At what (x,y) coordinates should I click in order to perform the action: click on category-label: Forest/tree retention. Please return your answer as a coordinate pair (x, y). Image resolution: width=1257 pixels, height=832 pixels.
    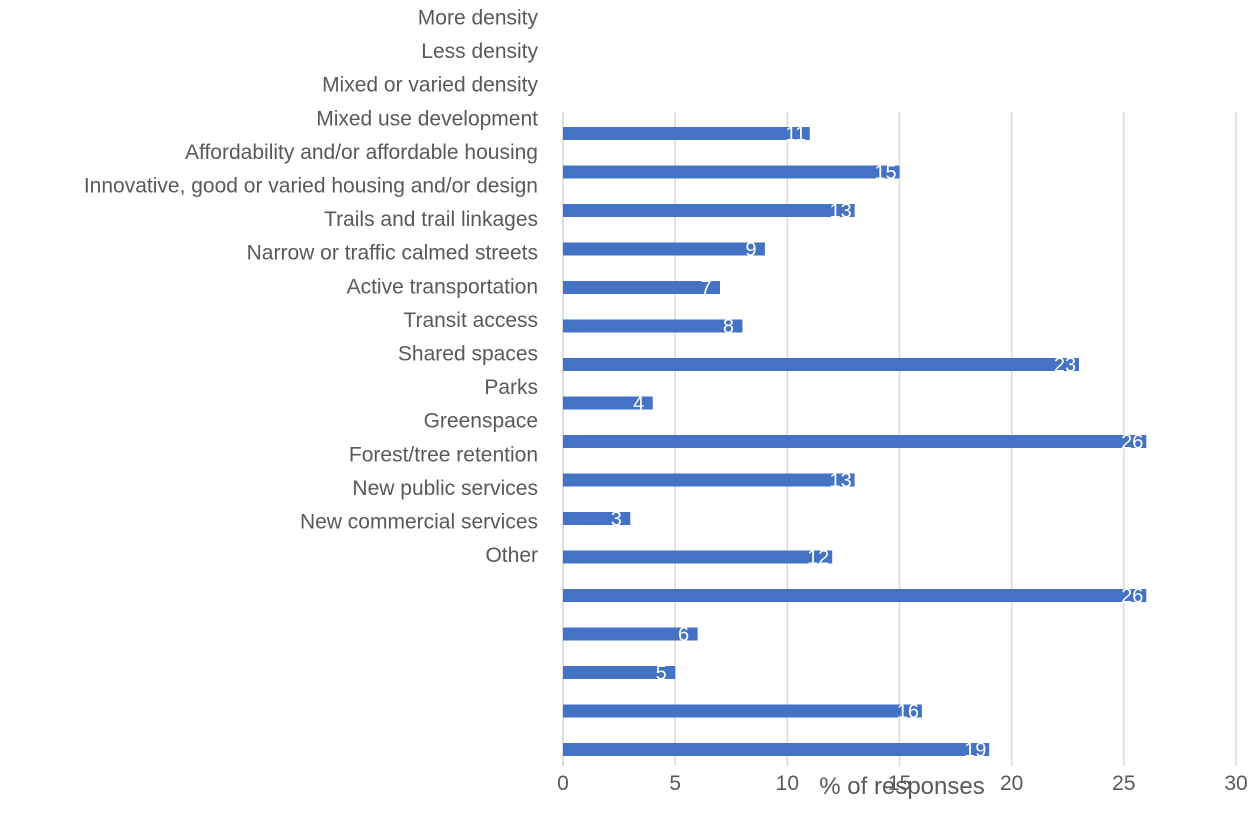
    Looking at the image, I should click on (443, 454).